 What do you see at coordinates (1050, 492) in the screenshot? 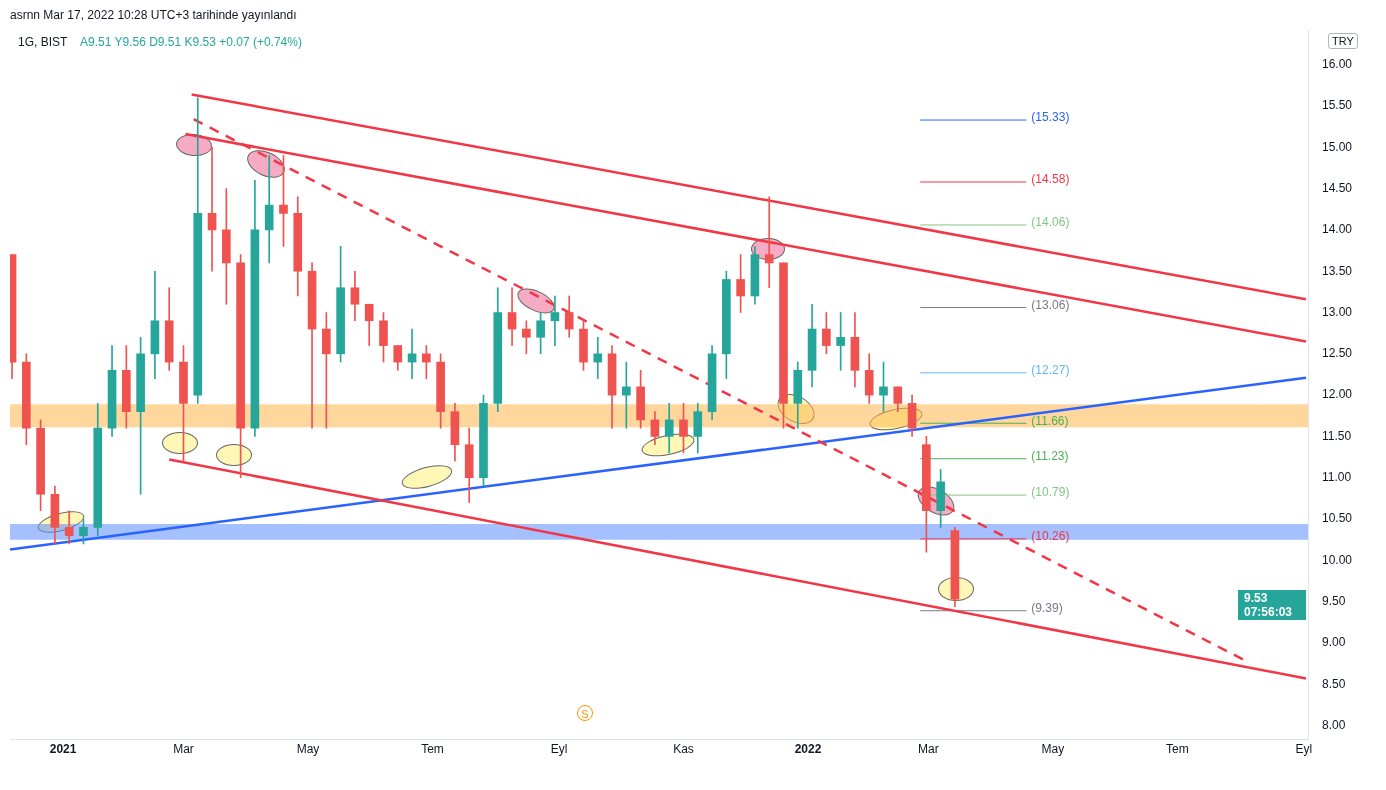
I see `annotation: (10.79)` at bounding box center [1050, 492].